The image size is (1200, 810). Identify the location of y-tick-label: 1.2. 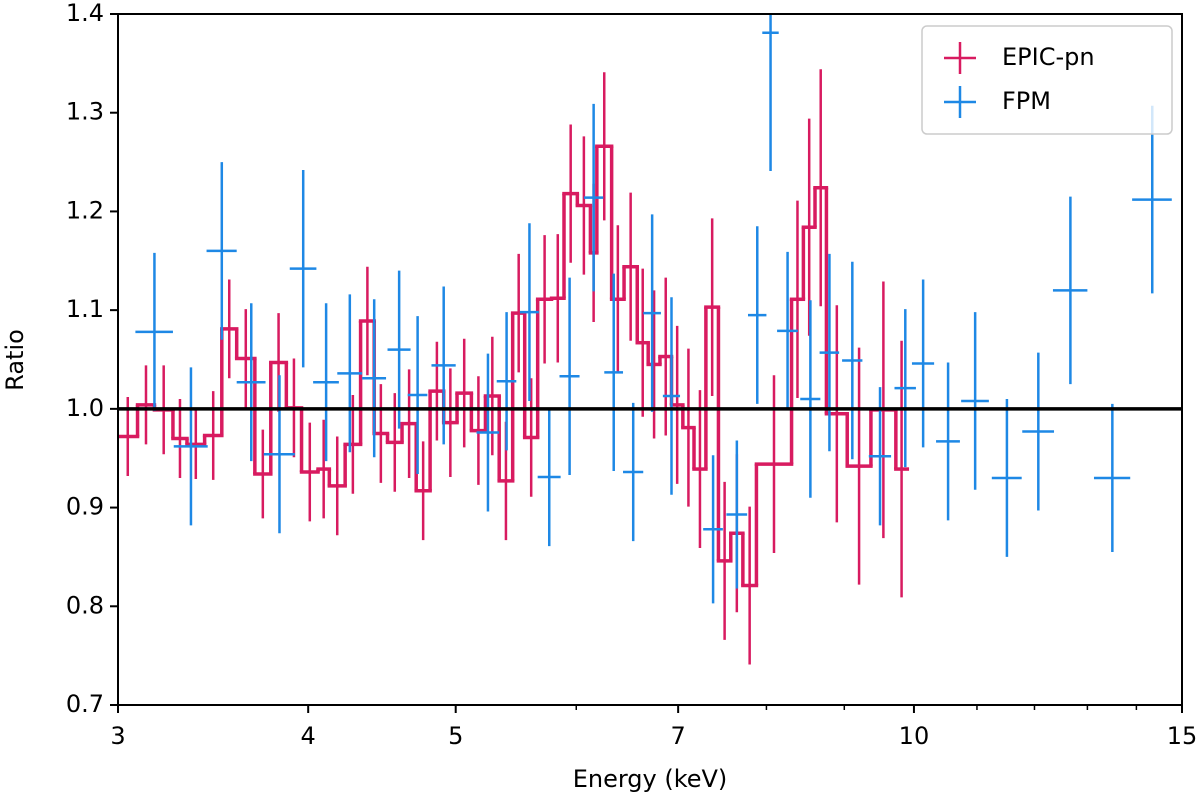
(85, 210).